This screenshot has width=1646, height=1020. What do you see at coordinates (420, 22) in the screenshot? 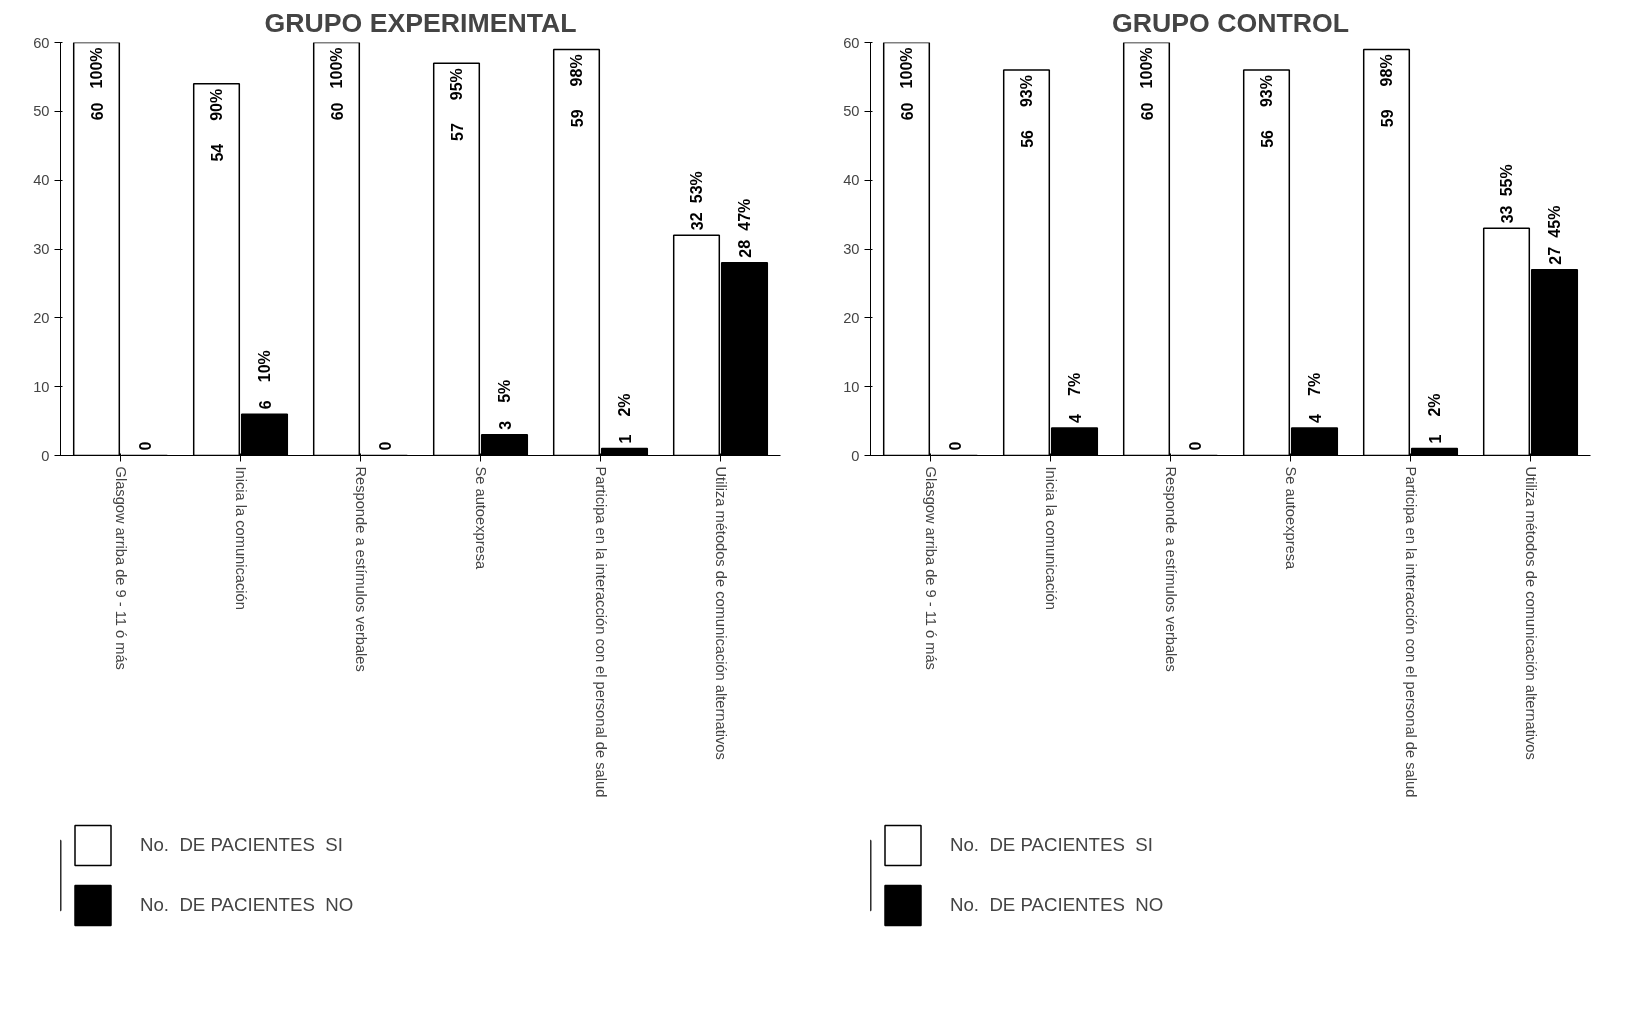
I see `chart-title: GRUPO EXPERIMENTAL` at bounding box center [420, 22].